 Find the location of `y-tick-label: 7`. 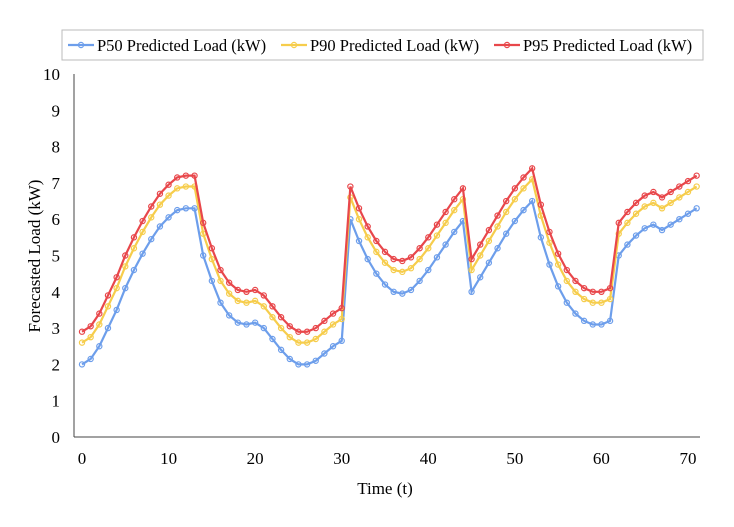

y-tick-label: 7 is located at coordinates (56, 183).